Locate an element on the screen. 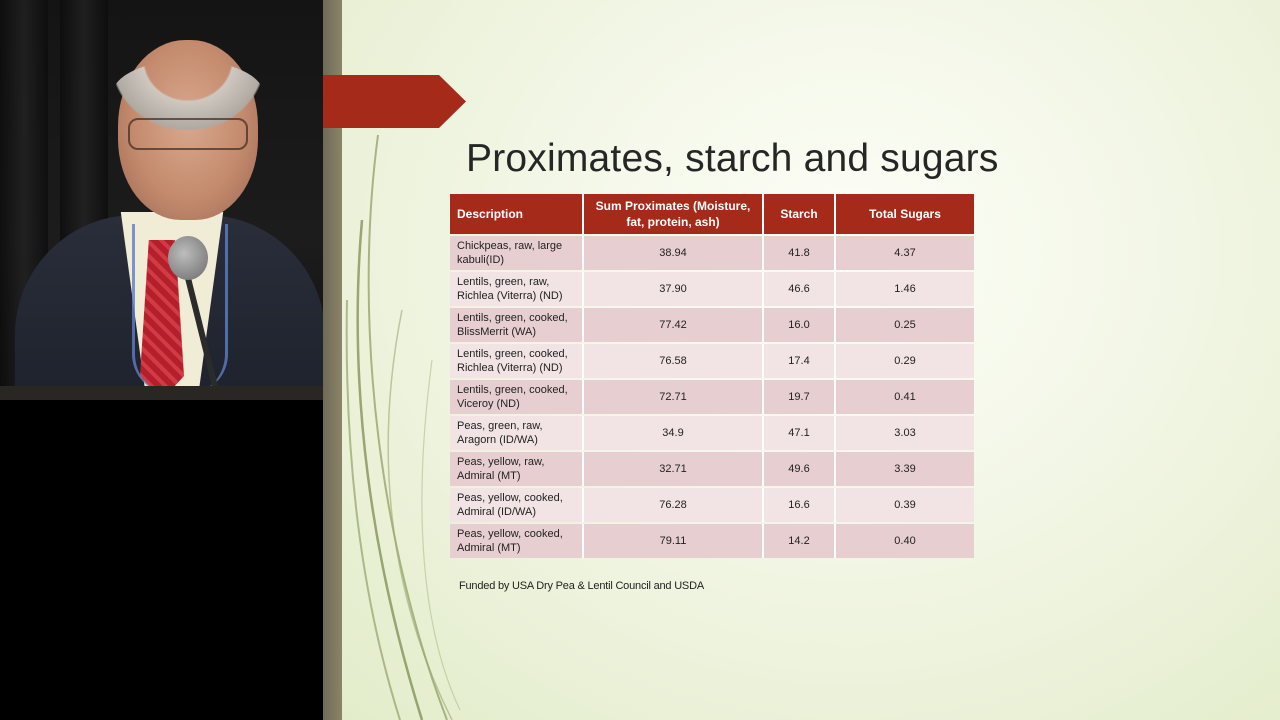 The image size is (1280, 720). slide-left-edge-bar is located at coordinates (332, 360).